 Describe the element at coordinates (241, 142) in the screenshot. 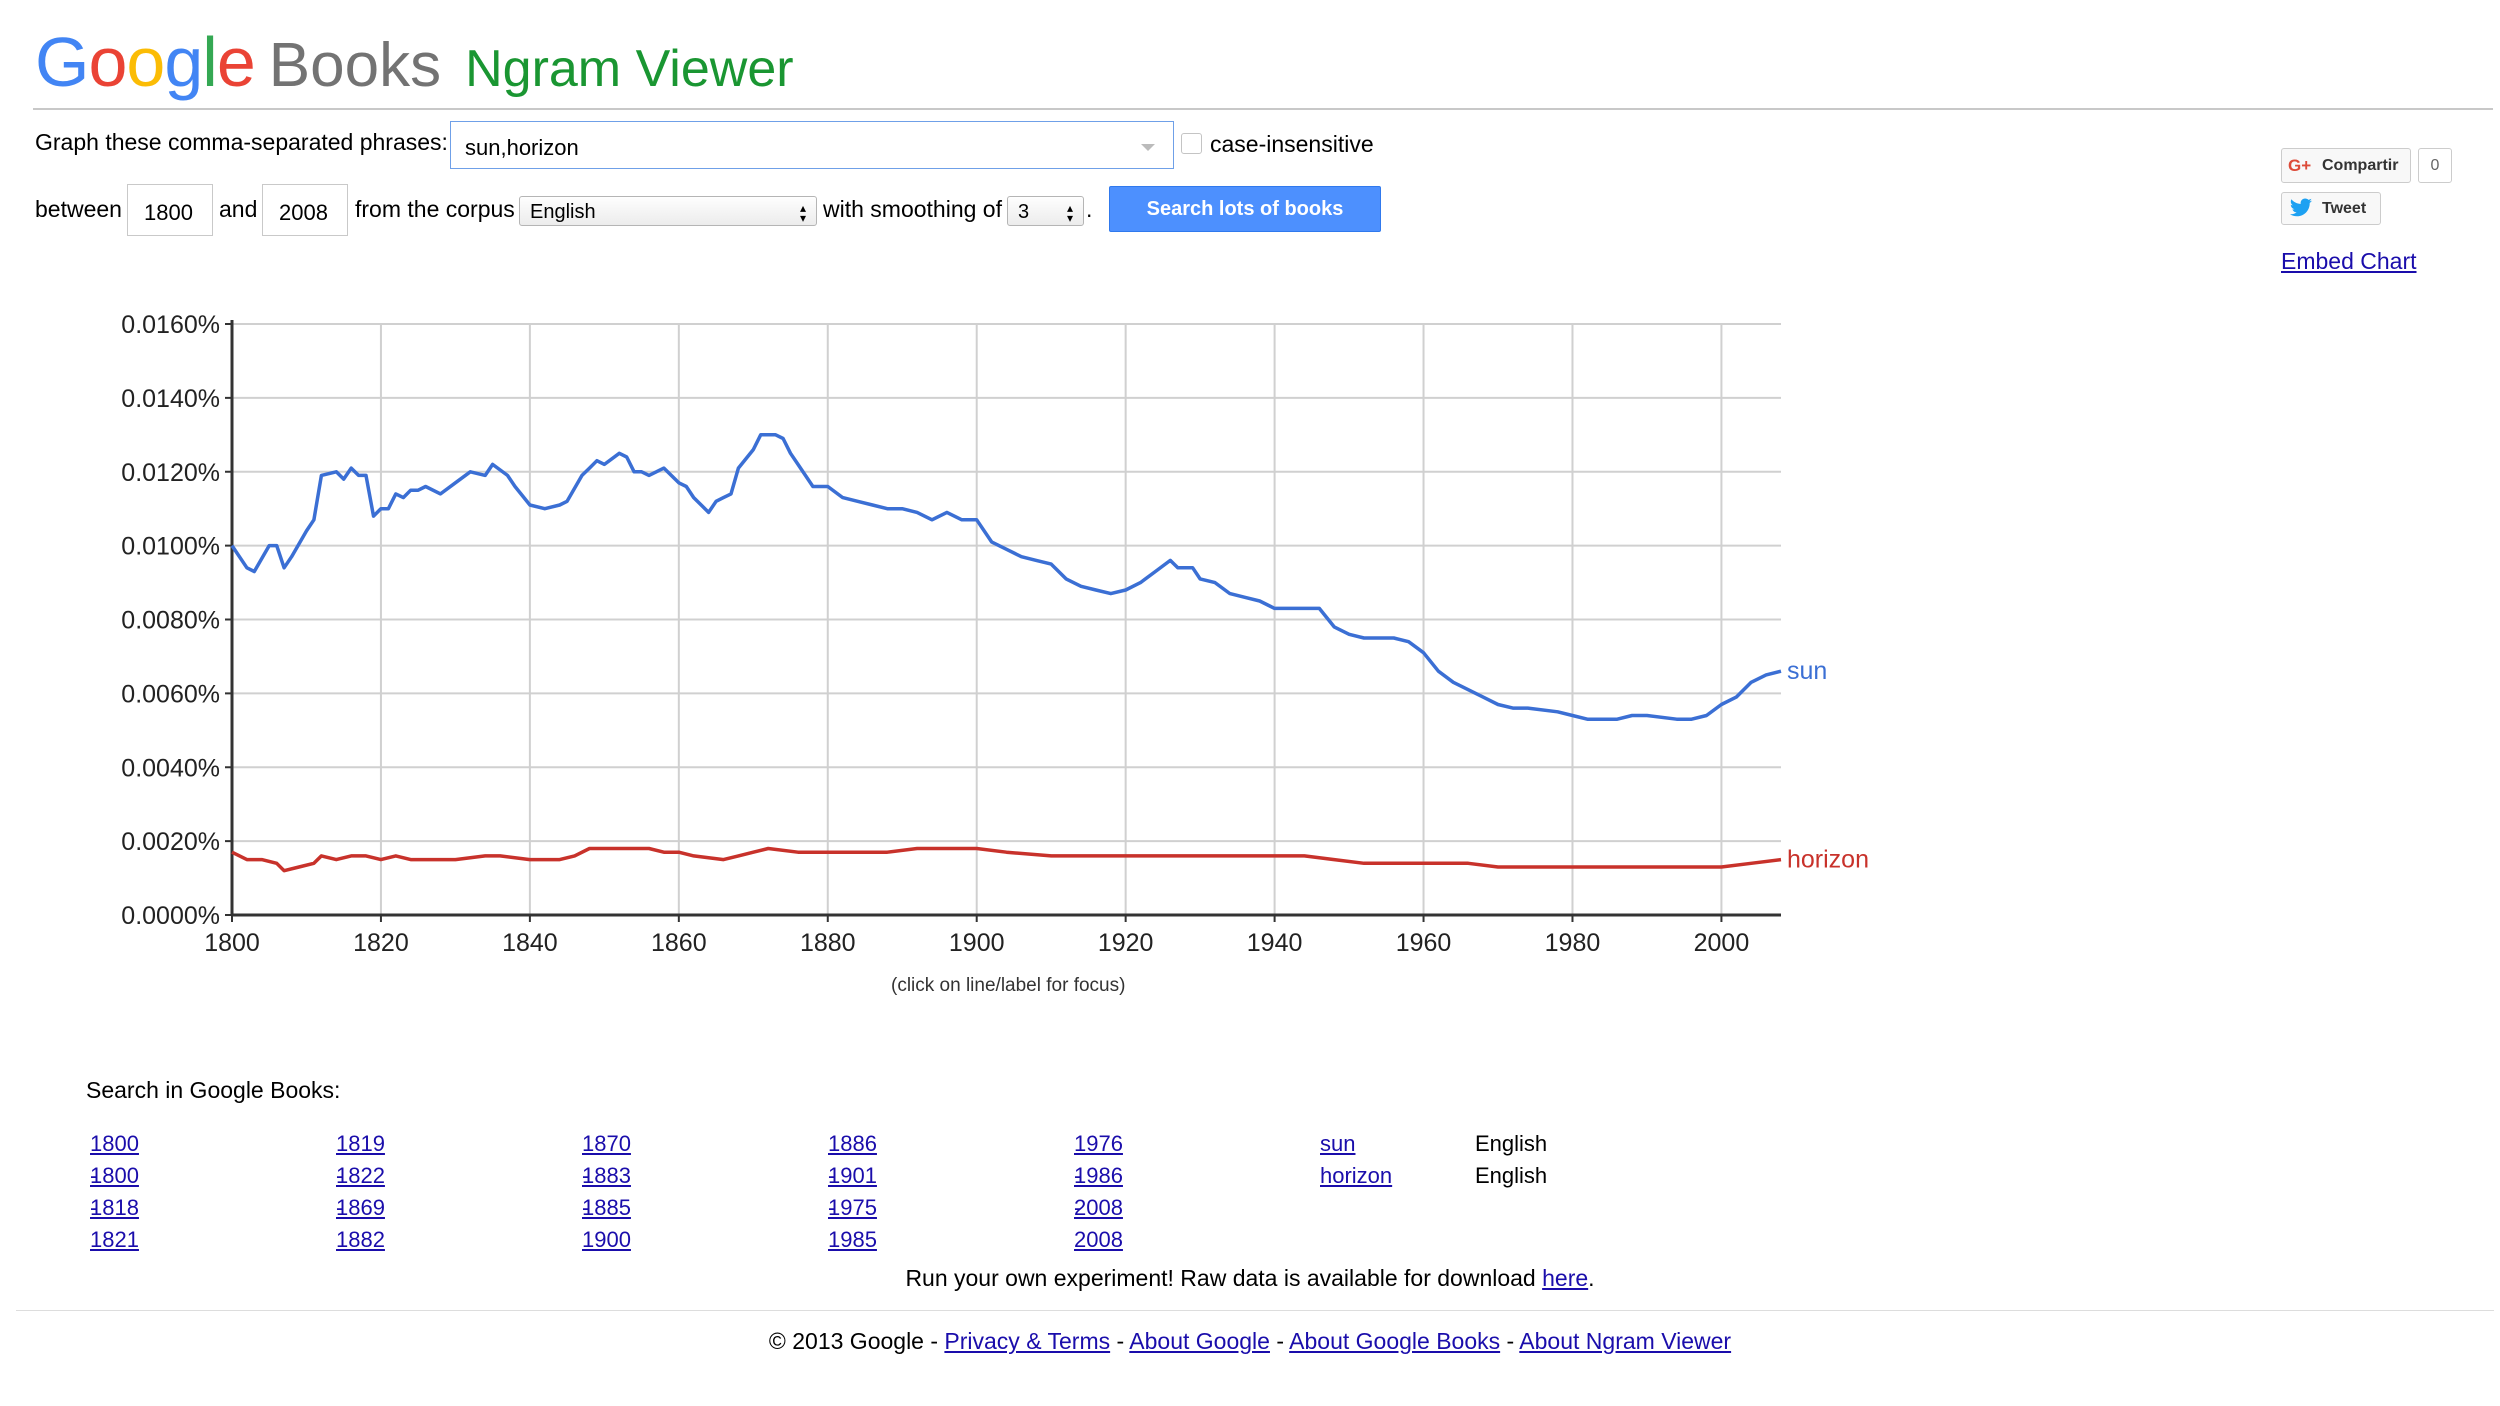

I see `phrases-label: Graph these comma-separated phrases:` at that location.